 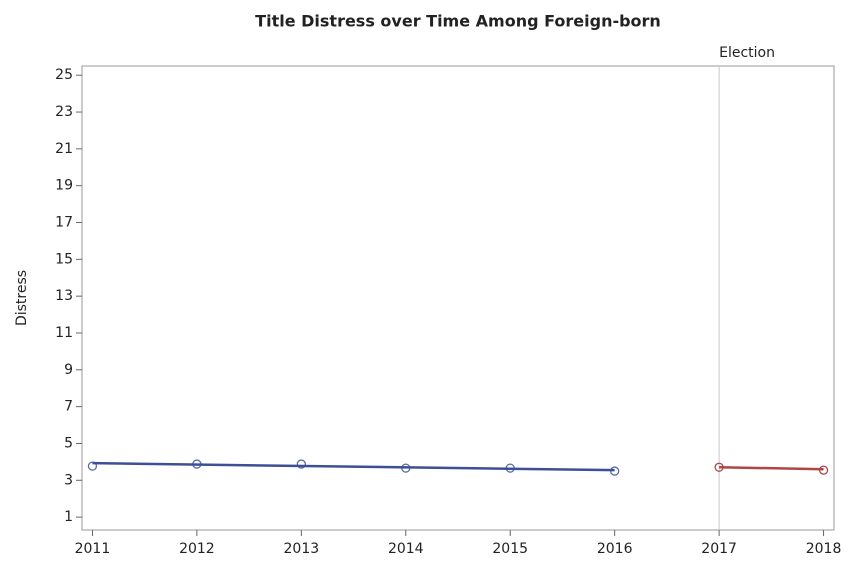 What do you see at coordinates (64, 333) in the screenshot?
I see `y-tick-label: 11` at bounding box center [64, 333].